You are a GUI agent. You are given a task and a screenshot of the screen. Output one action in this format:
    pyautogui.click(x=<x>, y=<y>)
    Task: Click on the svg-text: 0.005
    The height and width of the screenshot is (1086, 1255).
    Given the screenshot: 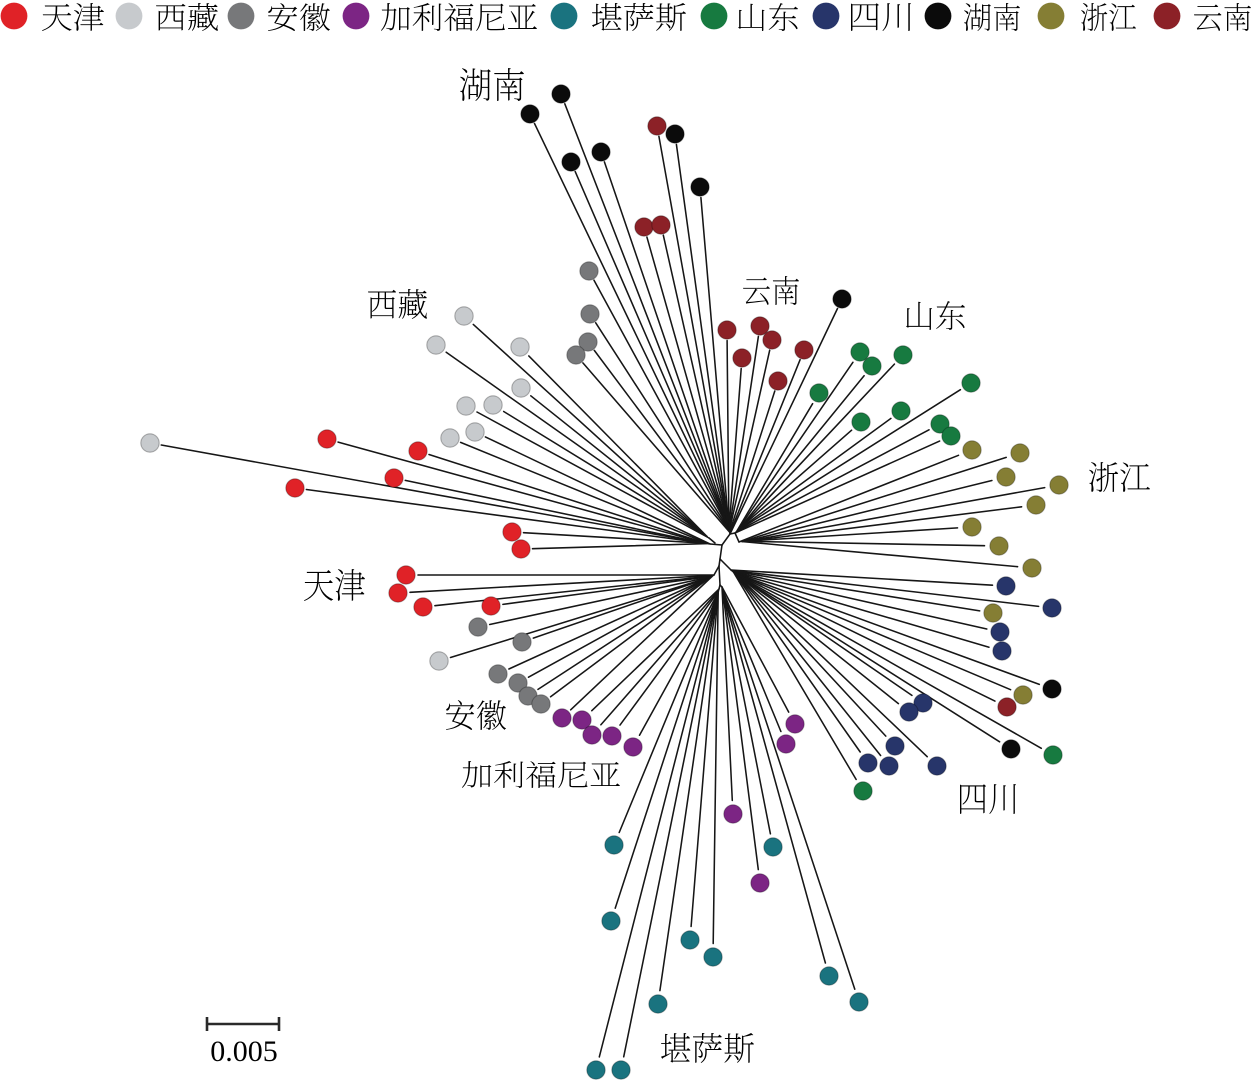 What is the action you would take?
    pyautogui.click(x=244, y=1051)
    